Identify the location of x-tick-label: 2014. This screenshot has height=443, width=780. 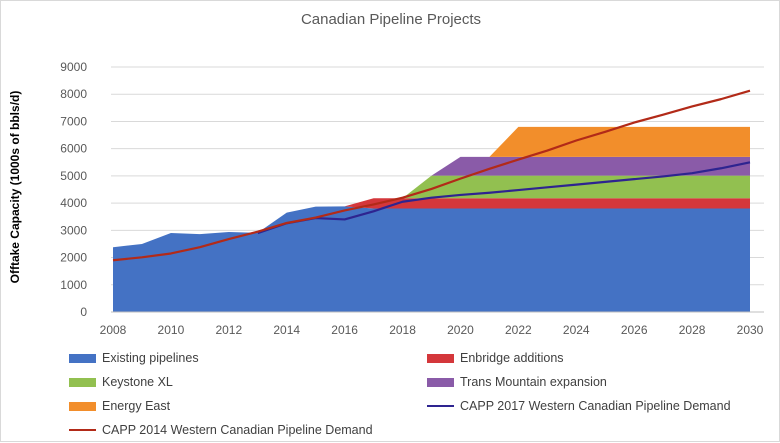
(286, 330).